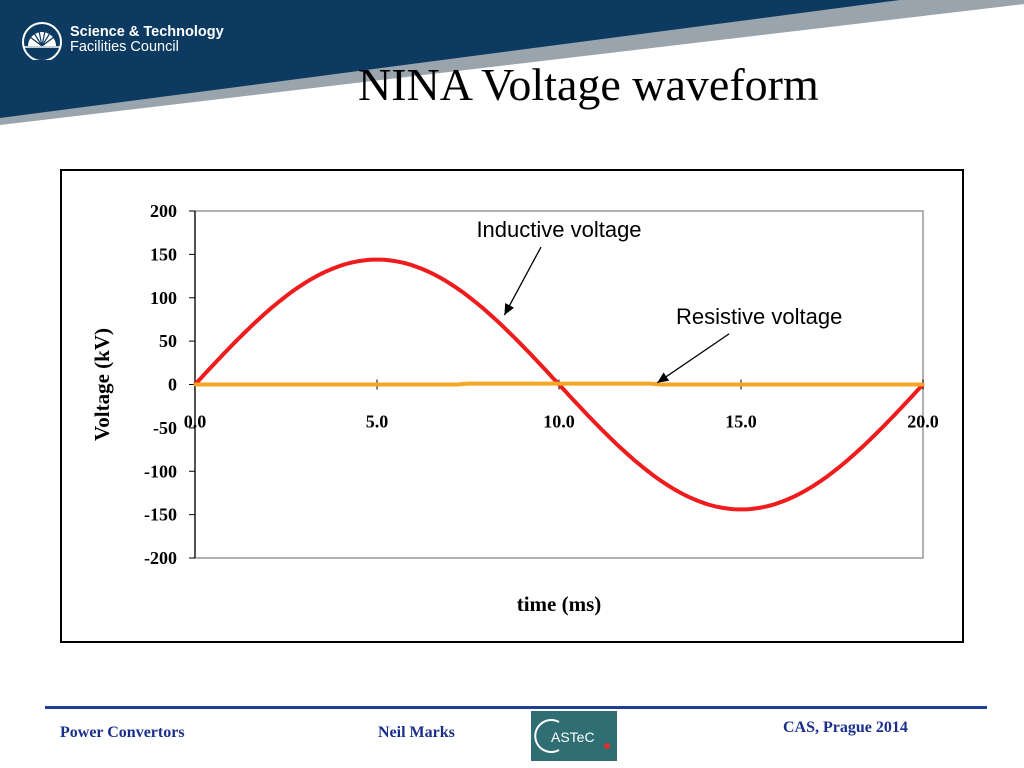  I want to click on y-tick-label: 150, so click(163, 254).